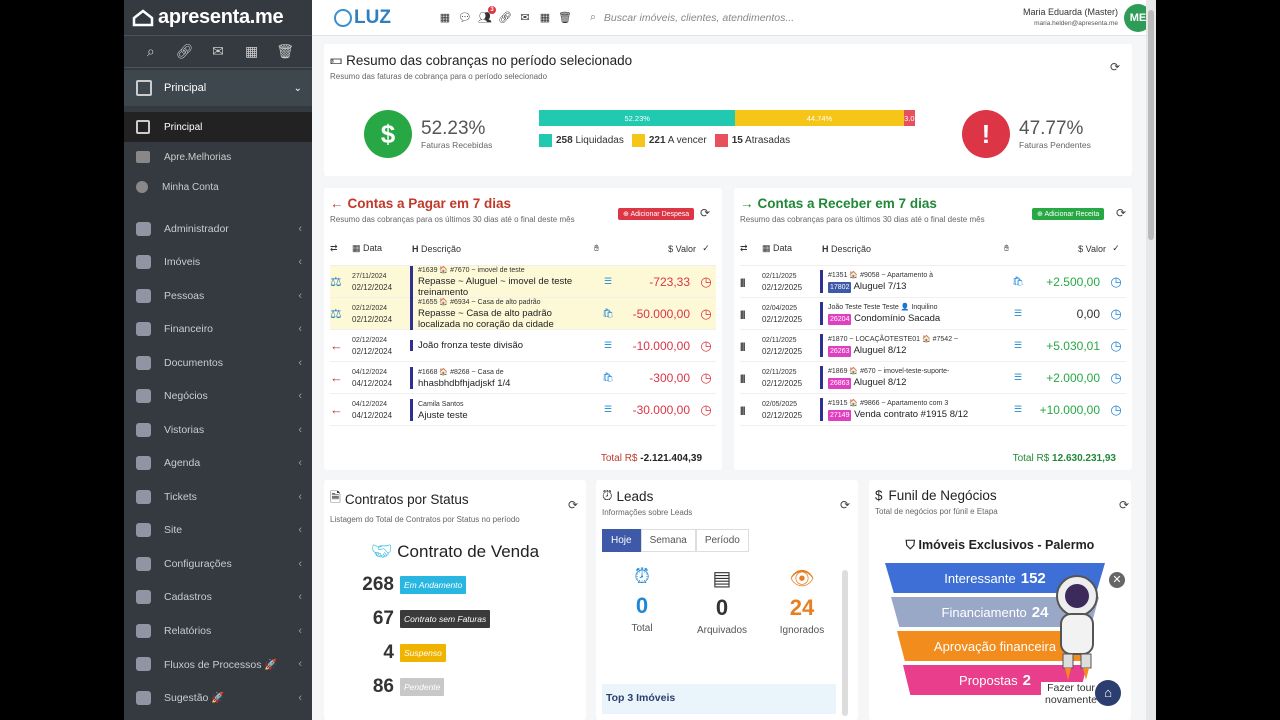  What do you see at coordinates (218, 497) in the screenshot?
I see `sidebar-item: Tickets ‹` at bounding box center [218, 497].